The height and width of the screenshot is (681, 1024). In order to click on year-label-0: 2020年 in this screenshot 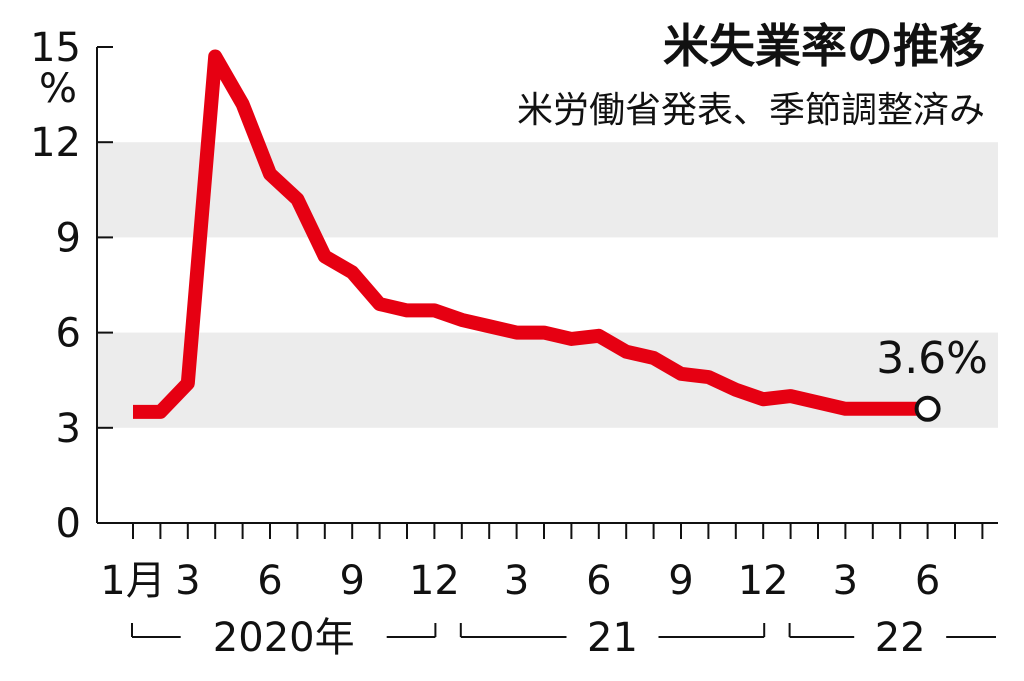, I will do `click(284, 638)`.